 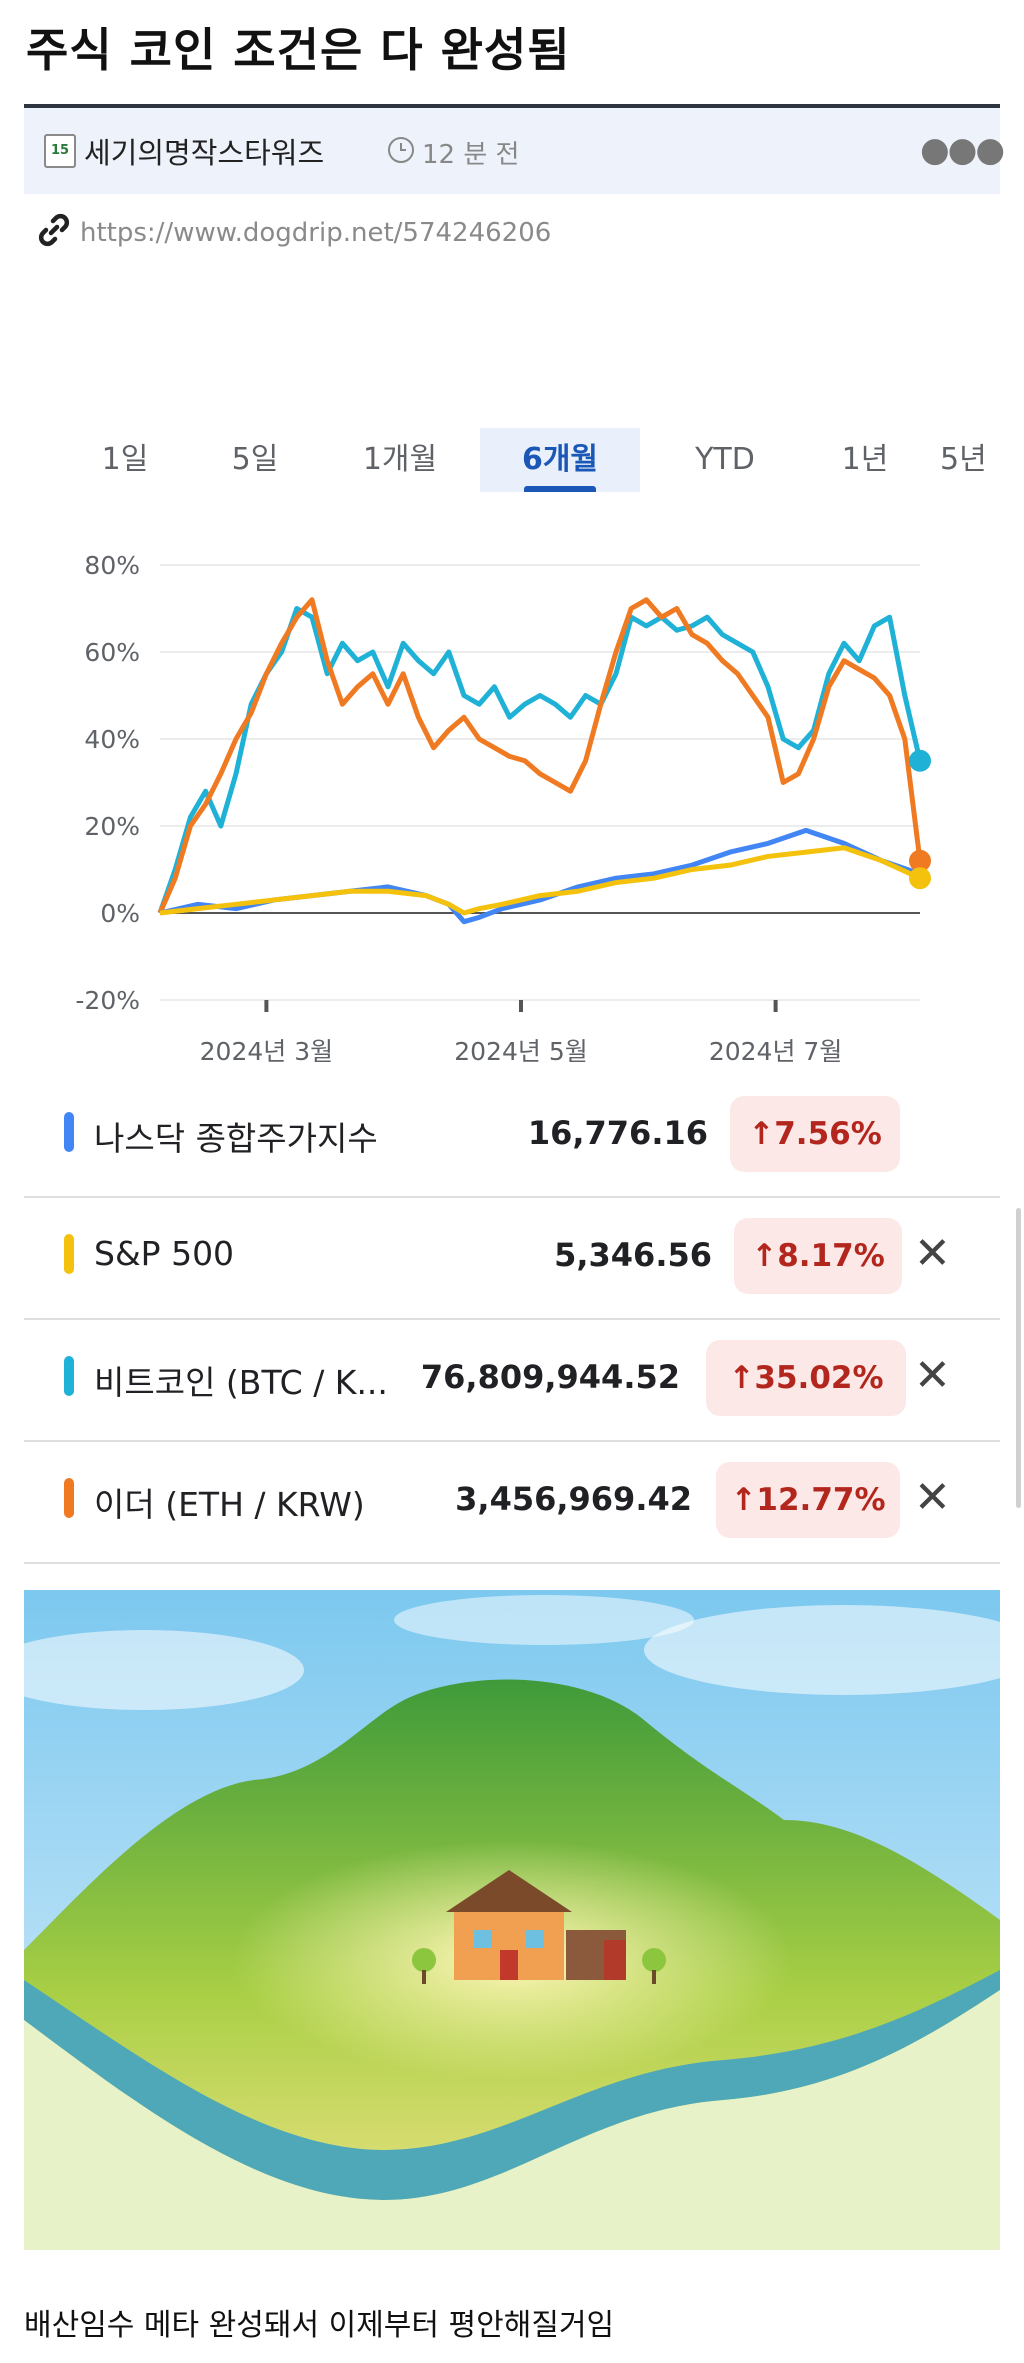 What do you see at coordinates (775, 1051) in the screenshot?
I see `x-tick-label: 2024년 7월` at bounding box center [775, 1051].